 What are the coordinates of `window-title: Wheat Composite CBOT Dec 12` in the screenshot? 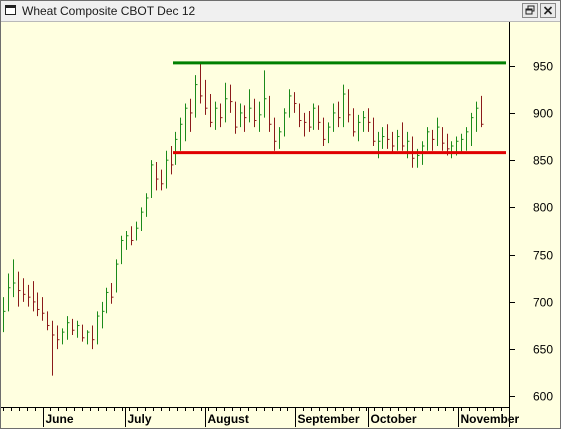 It's located at (109, 11).